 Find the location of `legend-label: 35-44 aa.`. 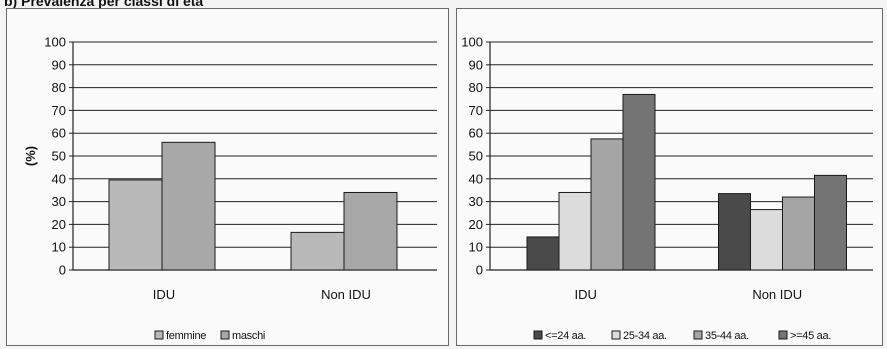

legend-label: 35-44 aa. is located at coordinates (727, 336).